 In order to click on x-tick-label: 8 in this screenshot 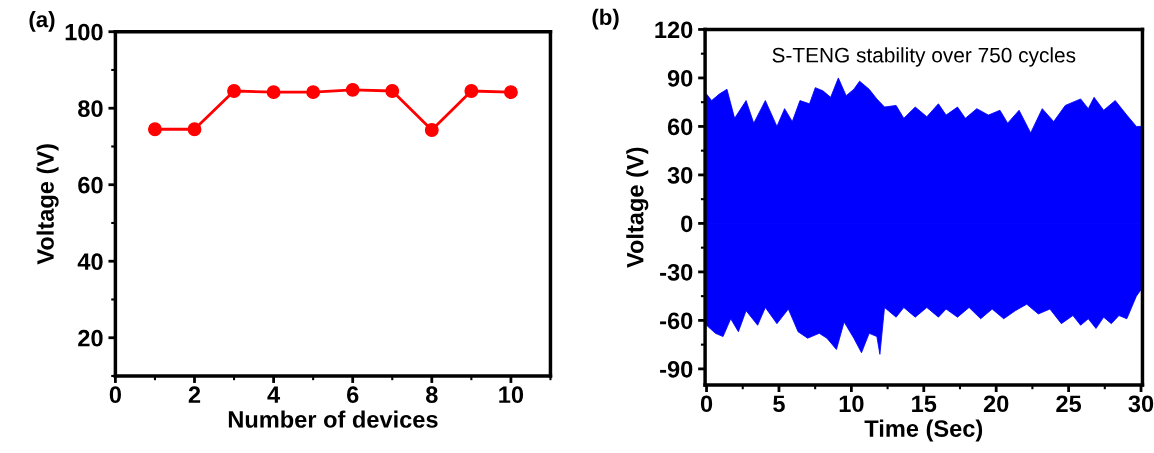, I will do `click(431, 395)`.